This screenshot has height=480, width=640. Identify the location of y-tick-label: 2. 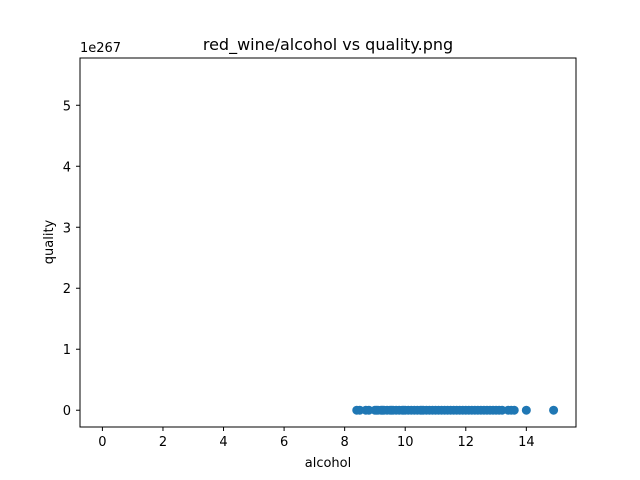
(67, 289).